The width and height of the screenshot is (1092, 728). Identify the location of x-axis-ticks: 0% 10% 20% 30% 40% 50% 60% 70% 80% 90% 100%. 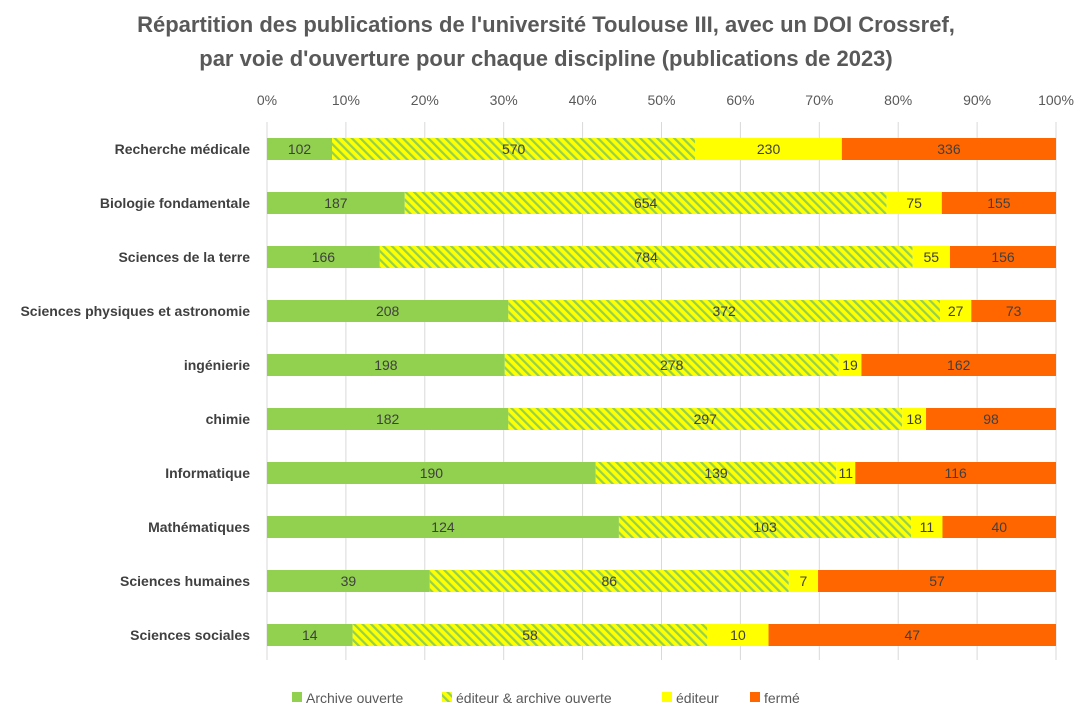
(665, 100).